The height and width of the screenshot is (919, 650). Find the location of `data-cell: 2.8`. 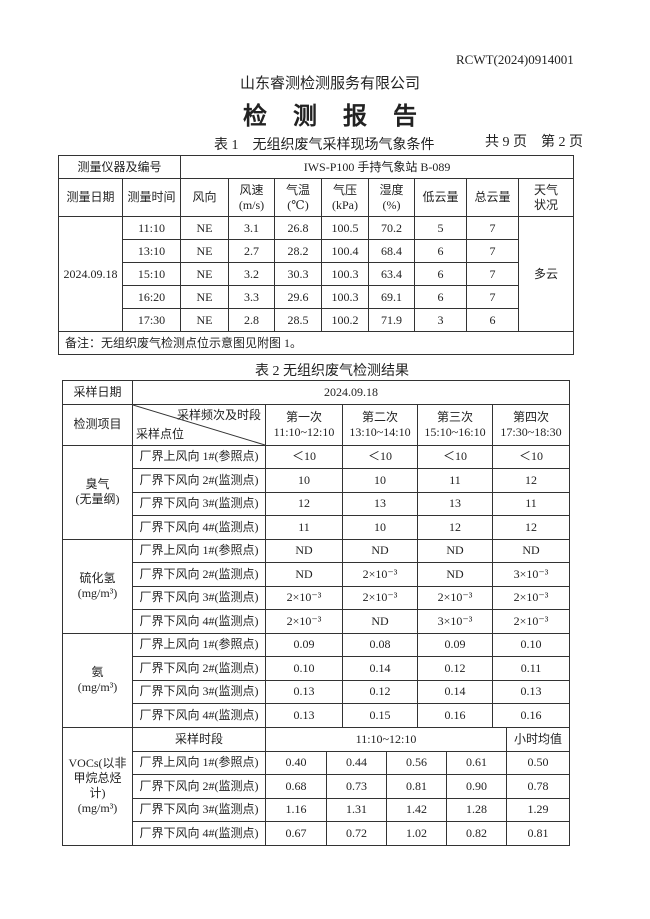

data-cell: 2.8 is located at coordinates (252, 320).